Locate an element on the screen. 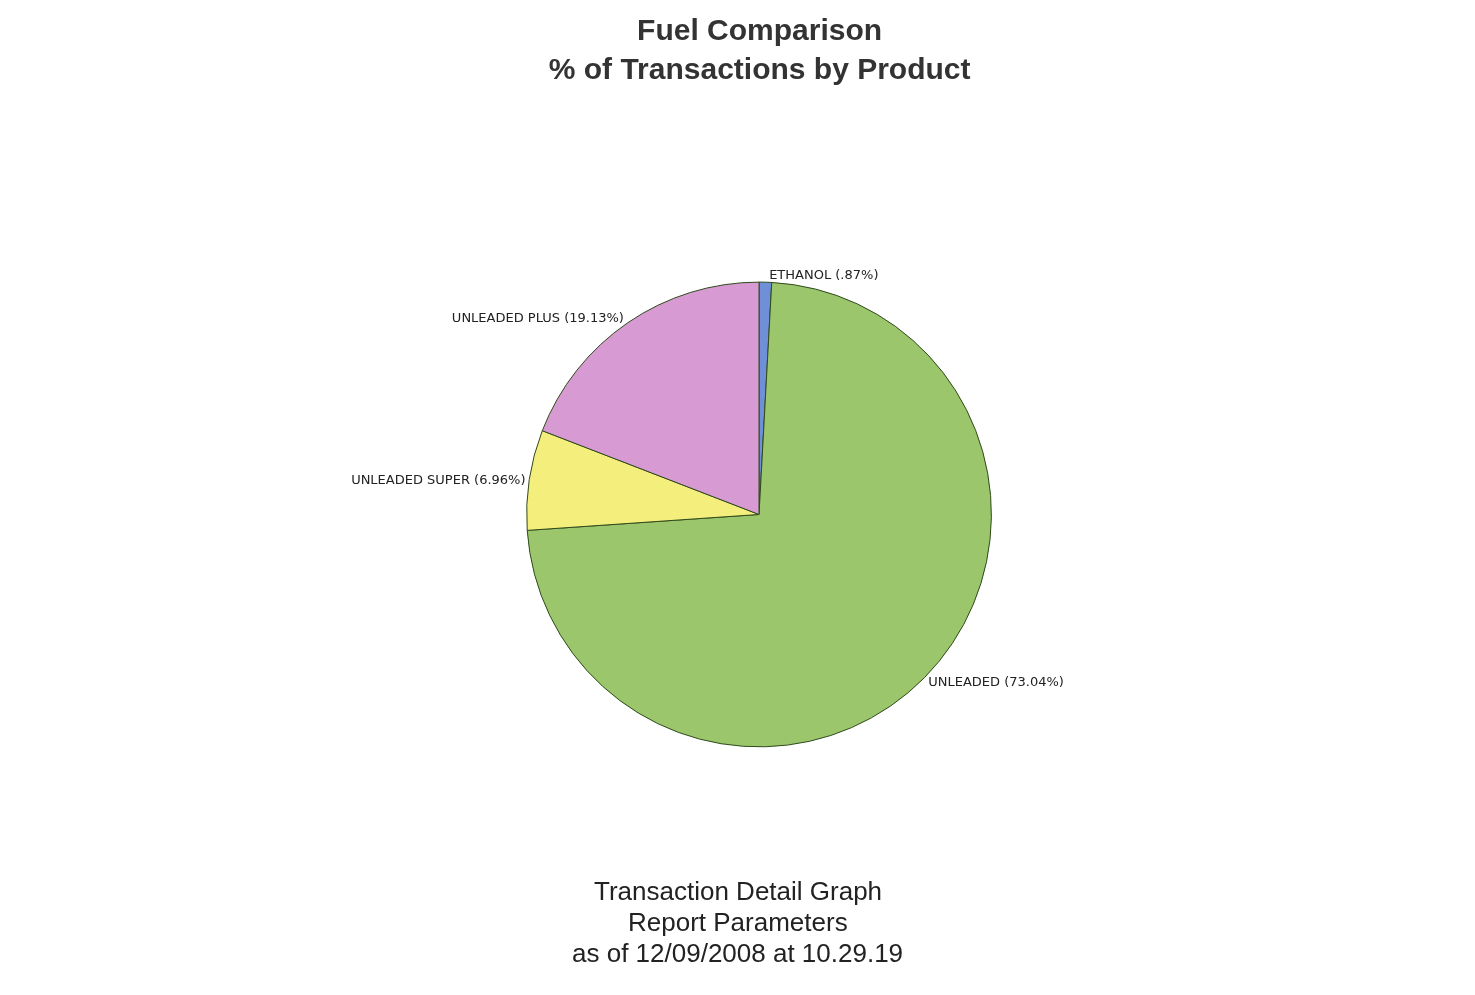 The image size is (1475, 995). chart-title: Fuel Comparison is located at coordinates (760, 29).